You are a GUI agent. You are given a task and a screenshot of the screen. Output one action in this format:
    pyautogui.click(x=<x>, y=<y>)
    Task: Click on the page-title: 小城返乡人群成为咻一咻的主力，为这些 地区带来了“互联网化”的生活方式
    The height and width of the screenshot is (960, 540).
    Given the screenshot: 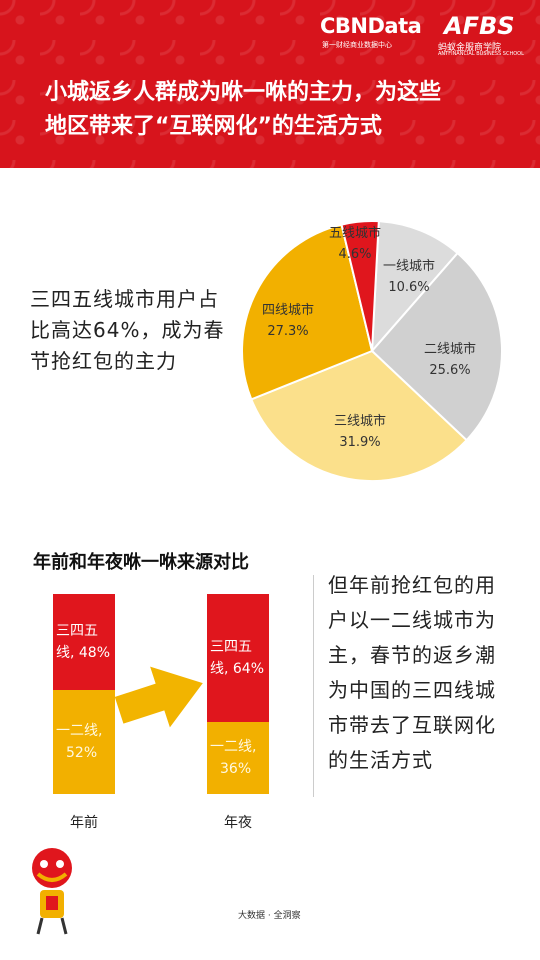 What is the action you would take?
    pyautogui.click(x=280, y=110)
    